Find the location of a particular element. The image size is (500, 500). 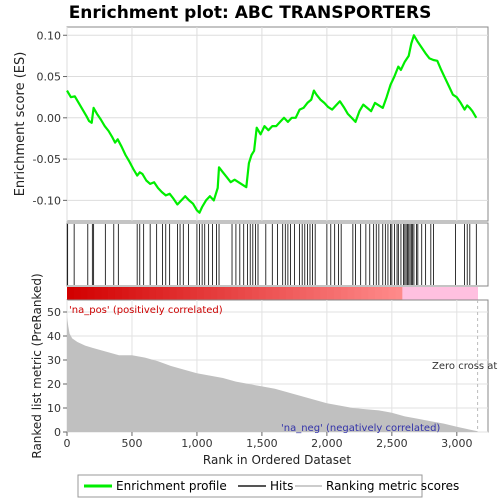

rank-tick-label: 1,000 is located at coordinates (197, 443).